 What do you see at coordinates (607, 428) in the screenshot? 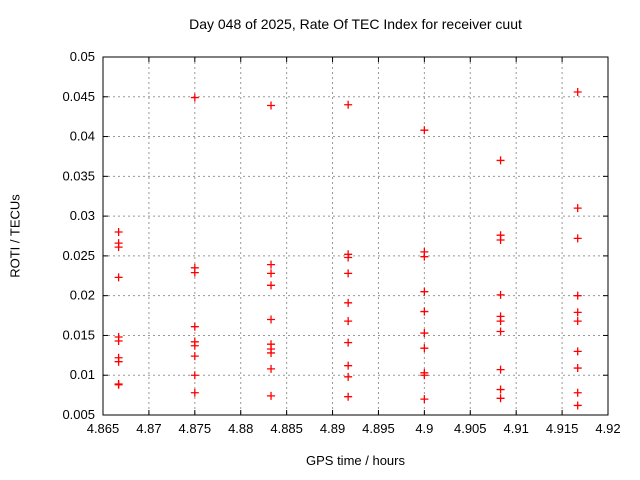
I see `x-tick-label: 4.92` at bounding box center [607, 428].